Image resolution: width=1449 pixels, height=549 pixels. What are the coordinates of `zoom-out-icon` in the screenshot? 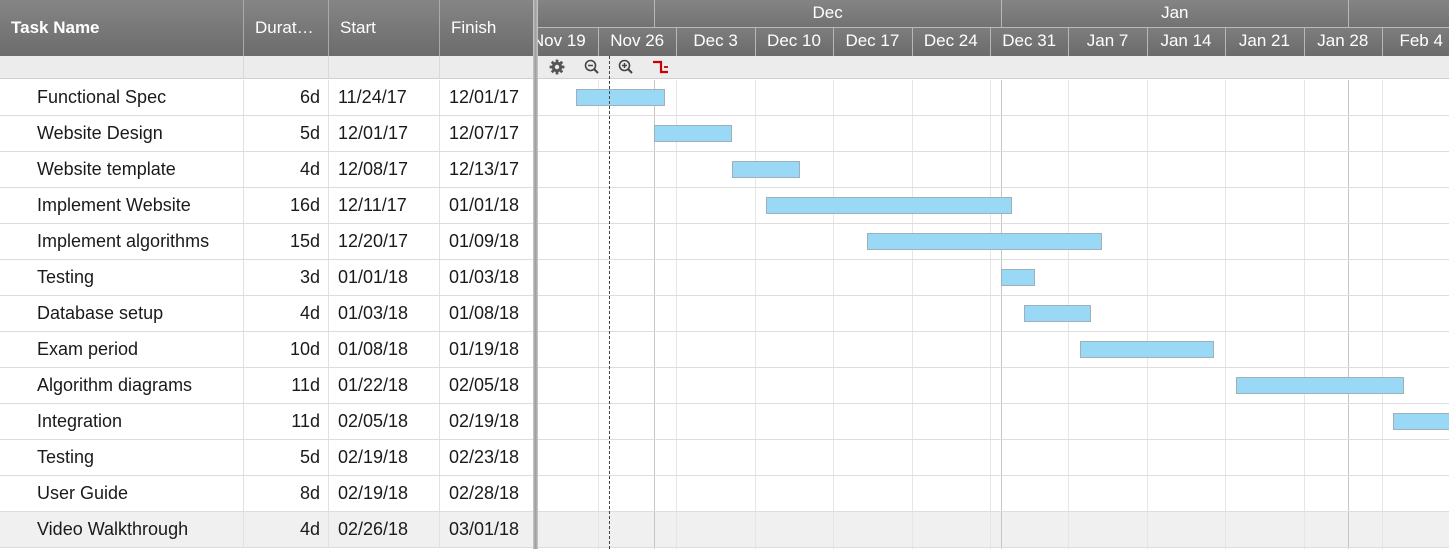 It's located at (592, 67).